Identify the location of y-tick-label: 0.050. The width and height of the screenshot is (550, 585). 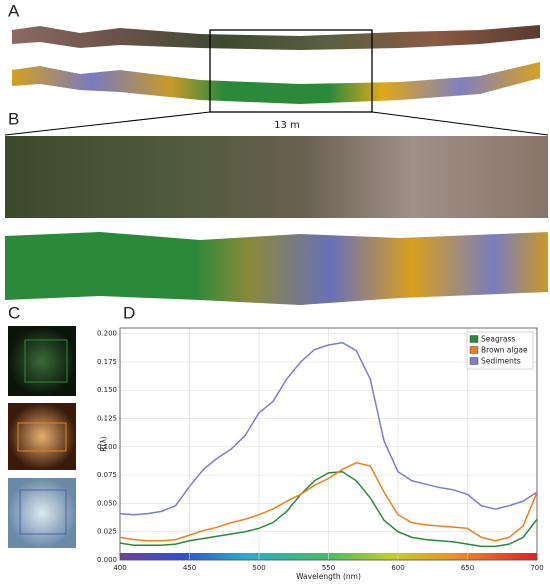
(107, 503).